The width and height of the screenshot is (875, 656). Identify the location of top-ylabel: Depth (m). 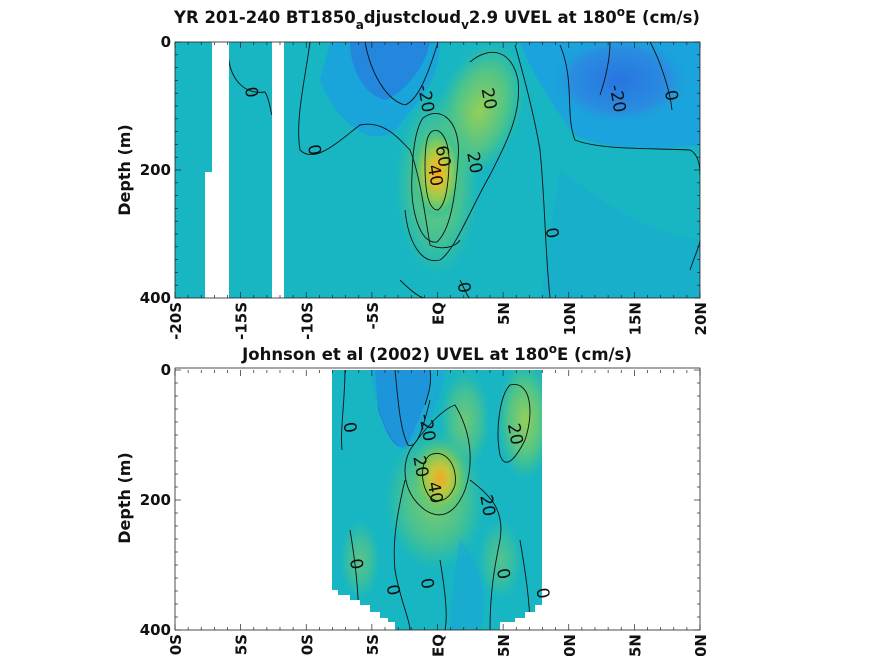
(124, 170).